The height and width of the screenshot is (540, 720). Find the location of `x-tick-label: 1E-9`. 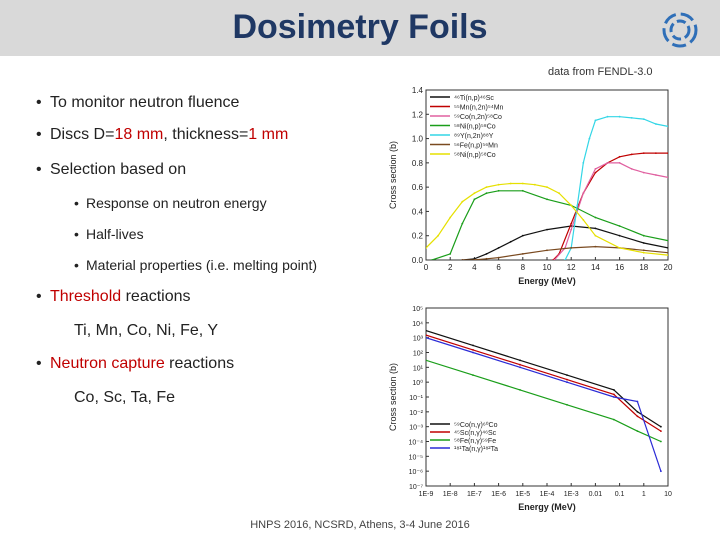

x-tick-label: 1E-9 is located at coordinates (426, 494).